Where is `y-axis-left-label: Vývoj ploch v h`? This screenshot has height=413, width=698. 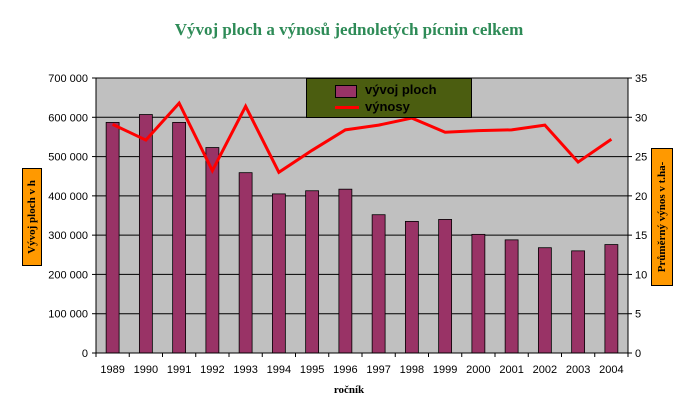
y-axis-left-label: Vývoj ploch v h is located at coordinates (32, 217).